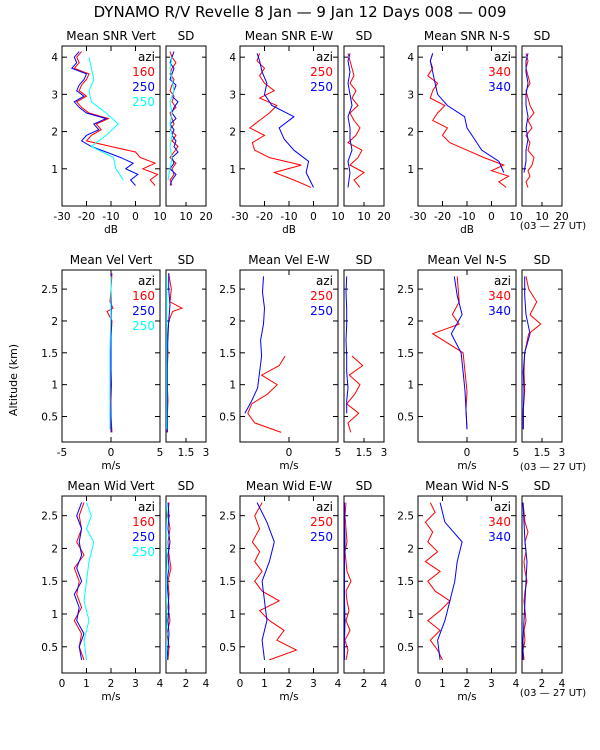 The height and width of the screenshot is (750, 600). I want to click on ut-note-row2: (03 — 27 UT), so click(553, 467).